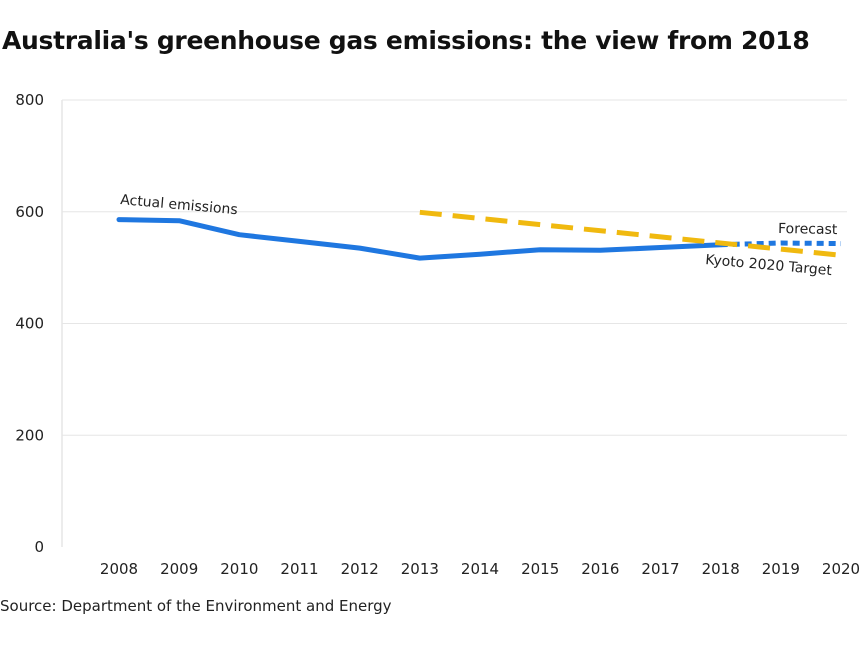 This screenshot has width=862, height=647. Describe the element at coordinates (540, 569) in the screenshot. I see `x-tick-label-2015: 2015` at that location.